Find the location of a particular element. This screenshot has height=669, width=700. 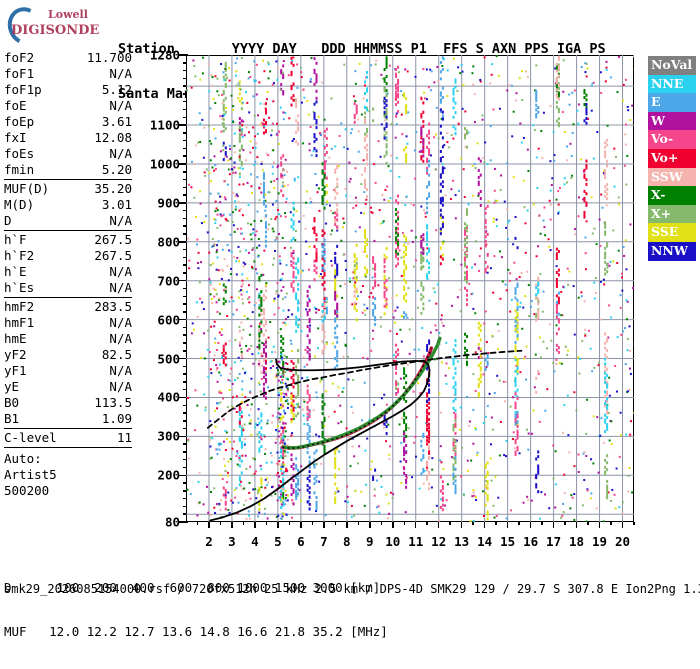

legend-item-ssw: SSW is located at coordinates (672, 177).